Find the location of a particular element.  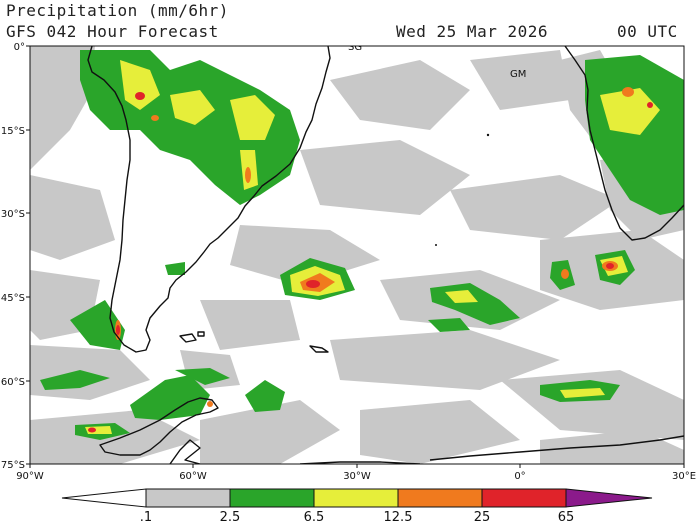

antarctic-peninsula is located at coordinates (159, 426).